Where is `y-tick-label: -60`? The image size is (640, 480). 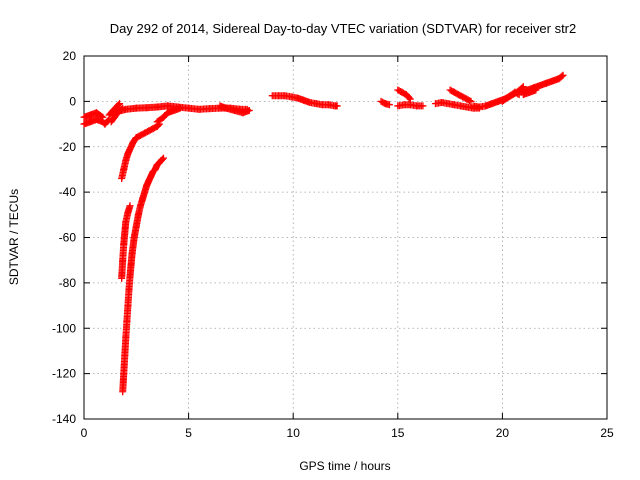
y-tick-label: -60 is located at coordinates (68, 238).